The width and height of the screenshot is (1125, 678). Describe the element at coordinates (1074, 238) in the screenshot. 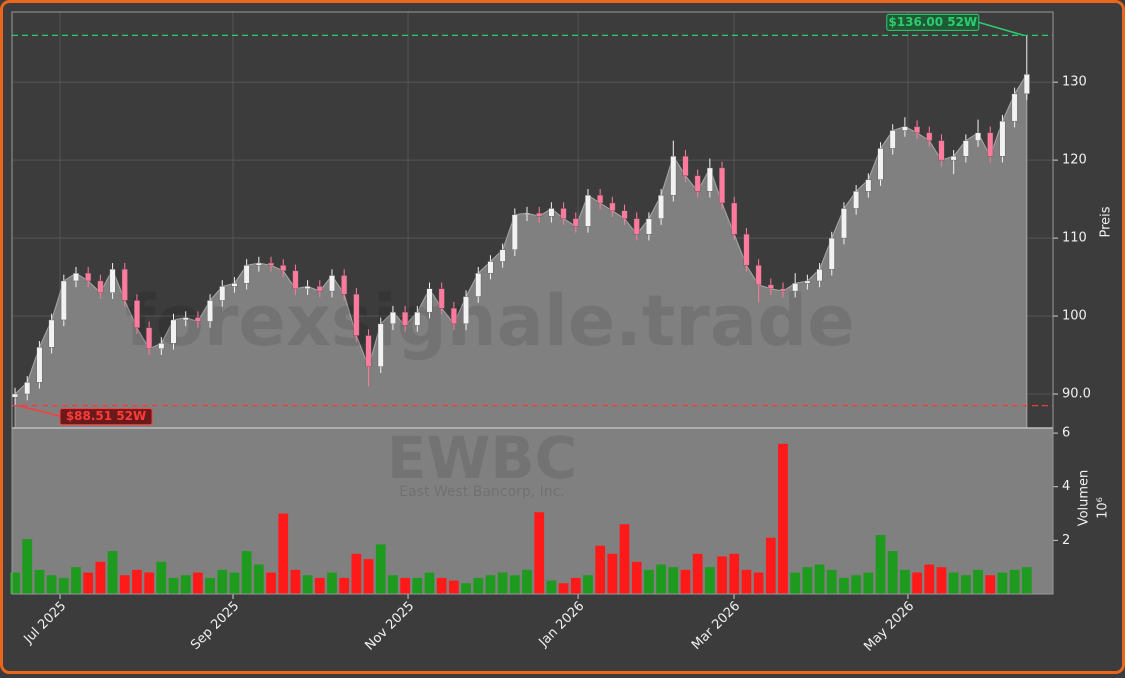

I see `y-tick-label: 110` at that location.